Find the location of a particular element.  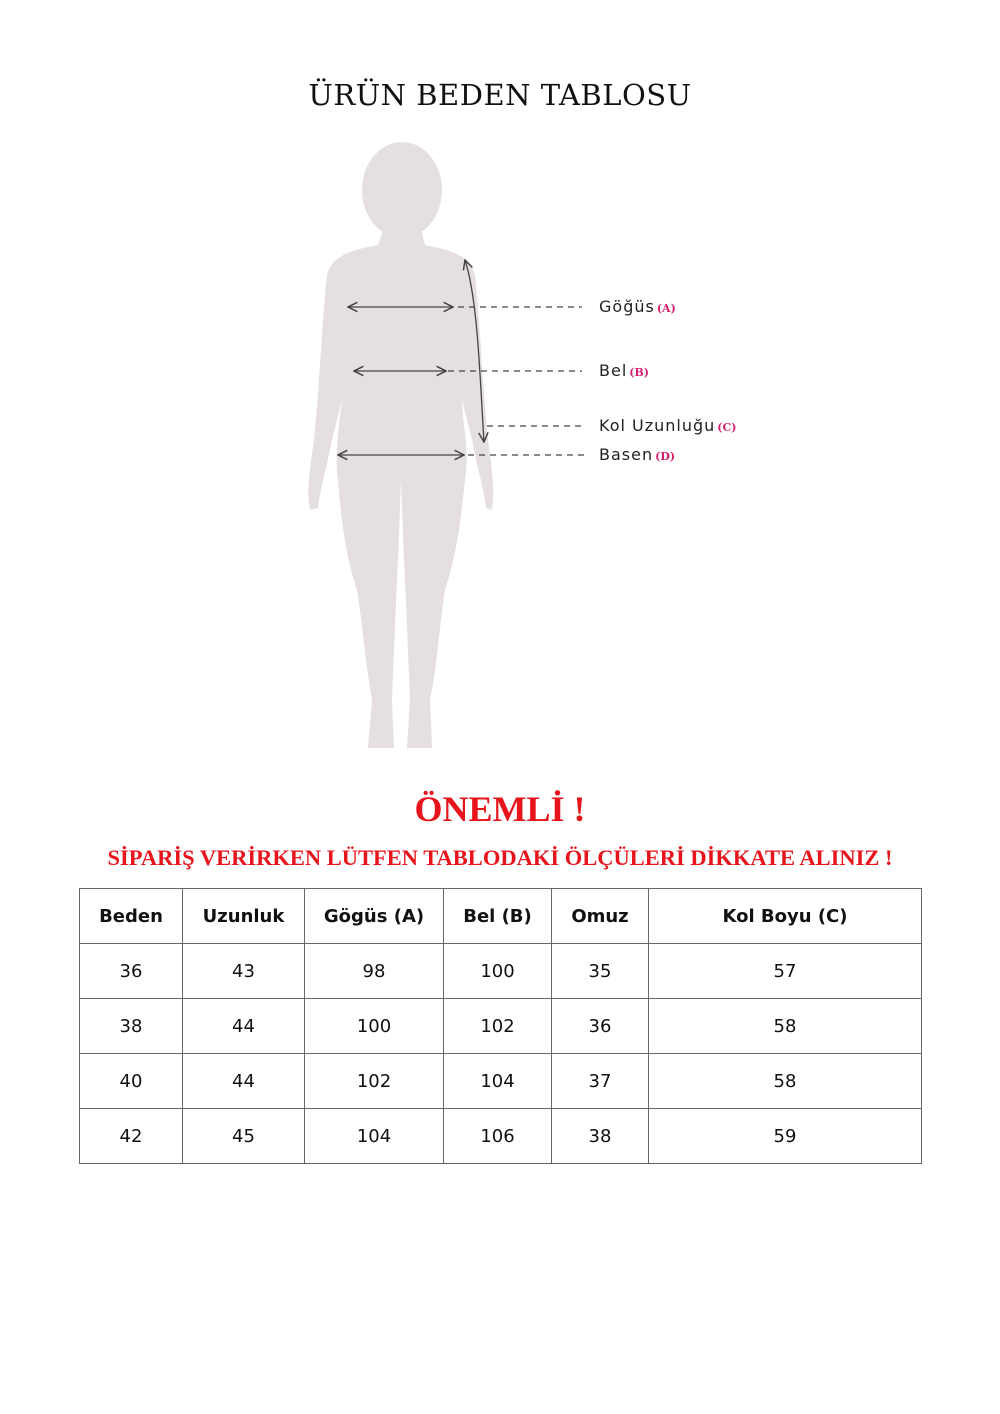

table-row: 36 43 98 100 35 57 is located at coordinates (500, 971).